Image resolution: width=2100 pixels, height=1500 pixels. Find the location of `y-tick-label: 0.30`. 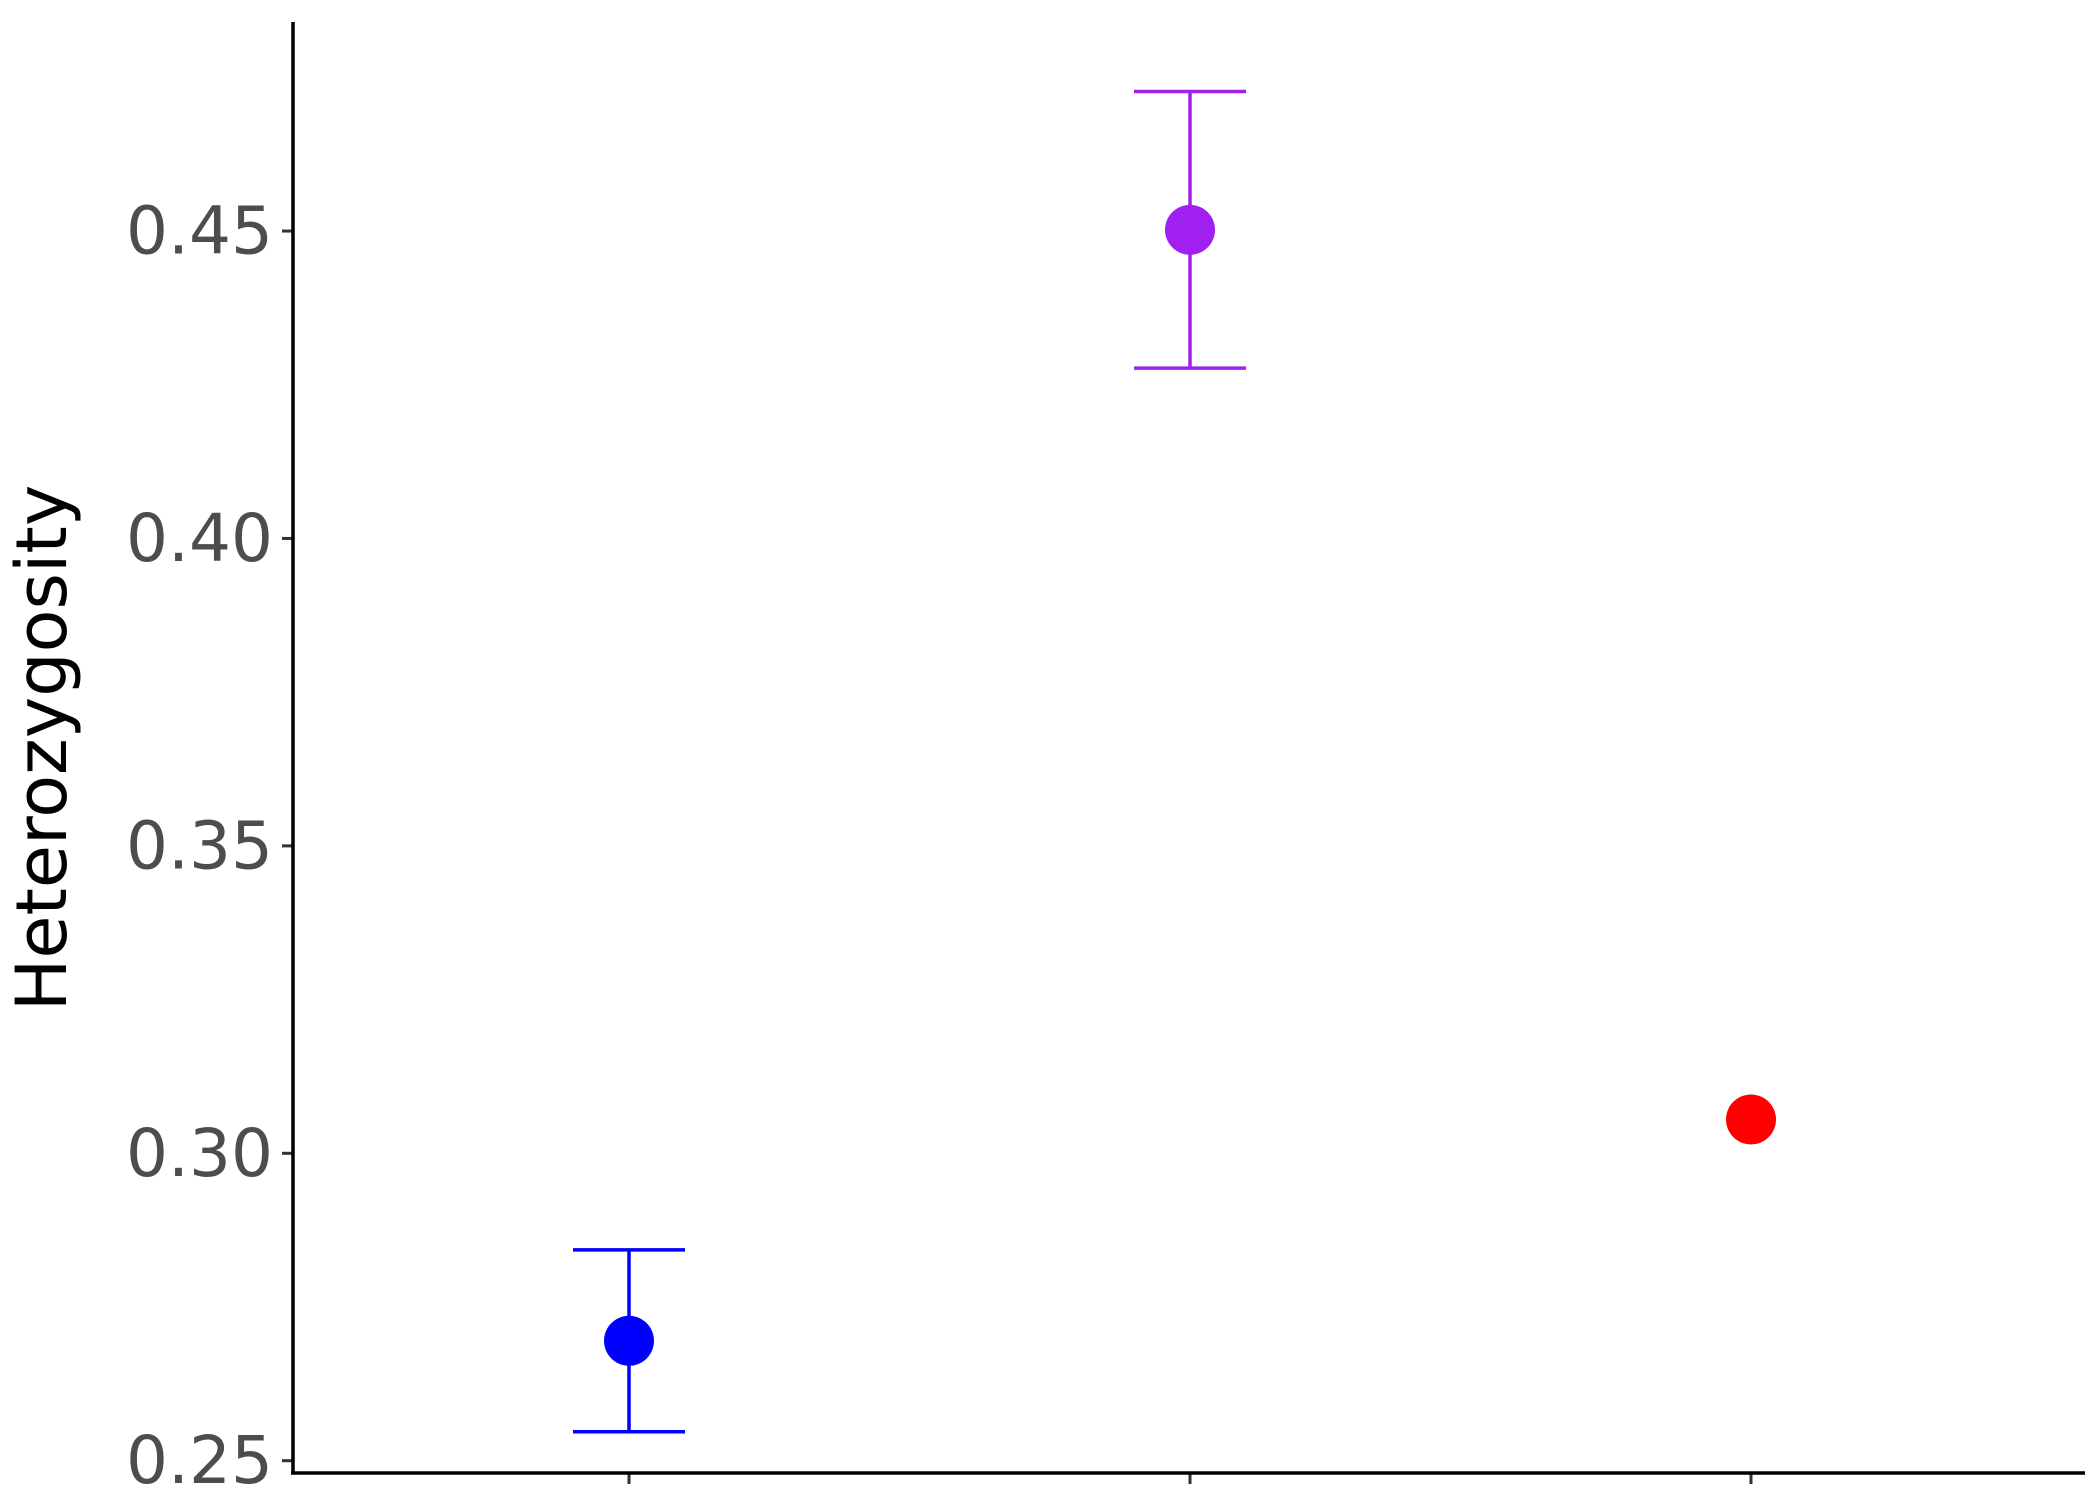

y-tick-label: 0.30 is located at coordinates (199, 1153).